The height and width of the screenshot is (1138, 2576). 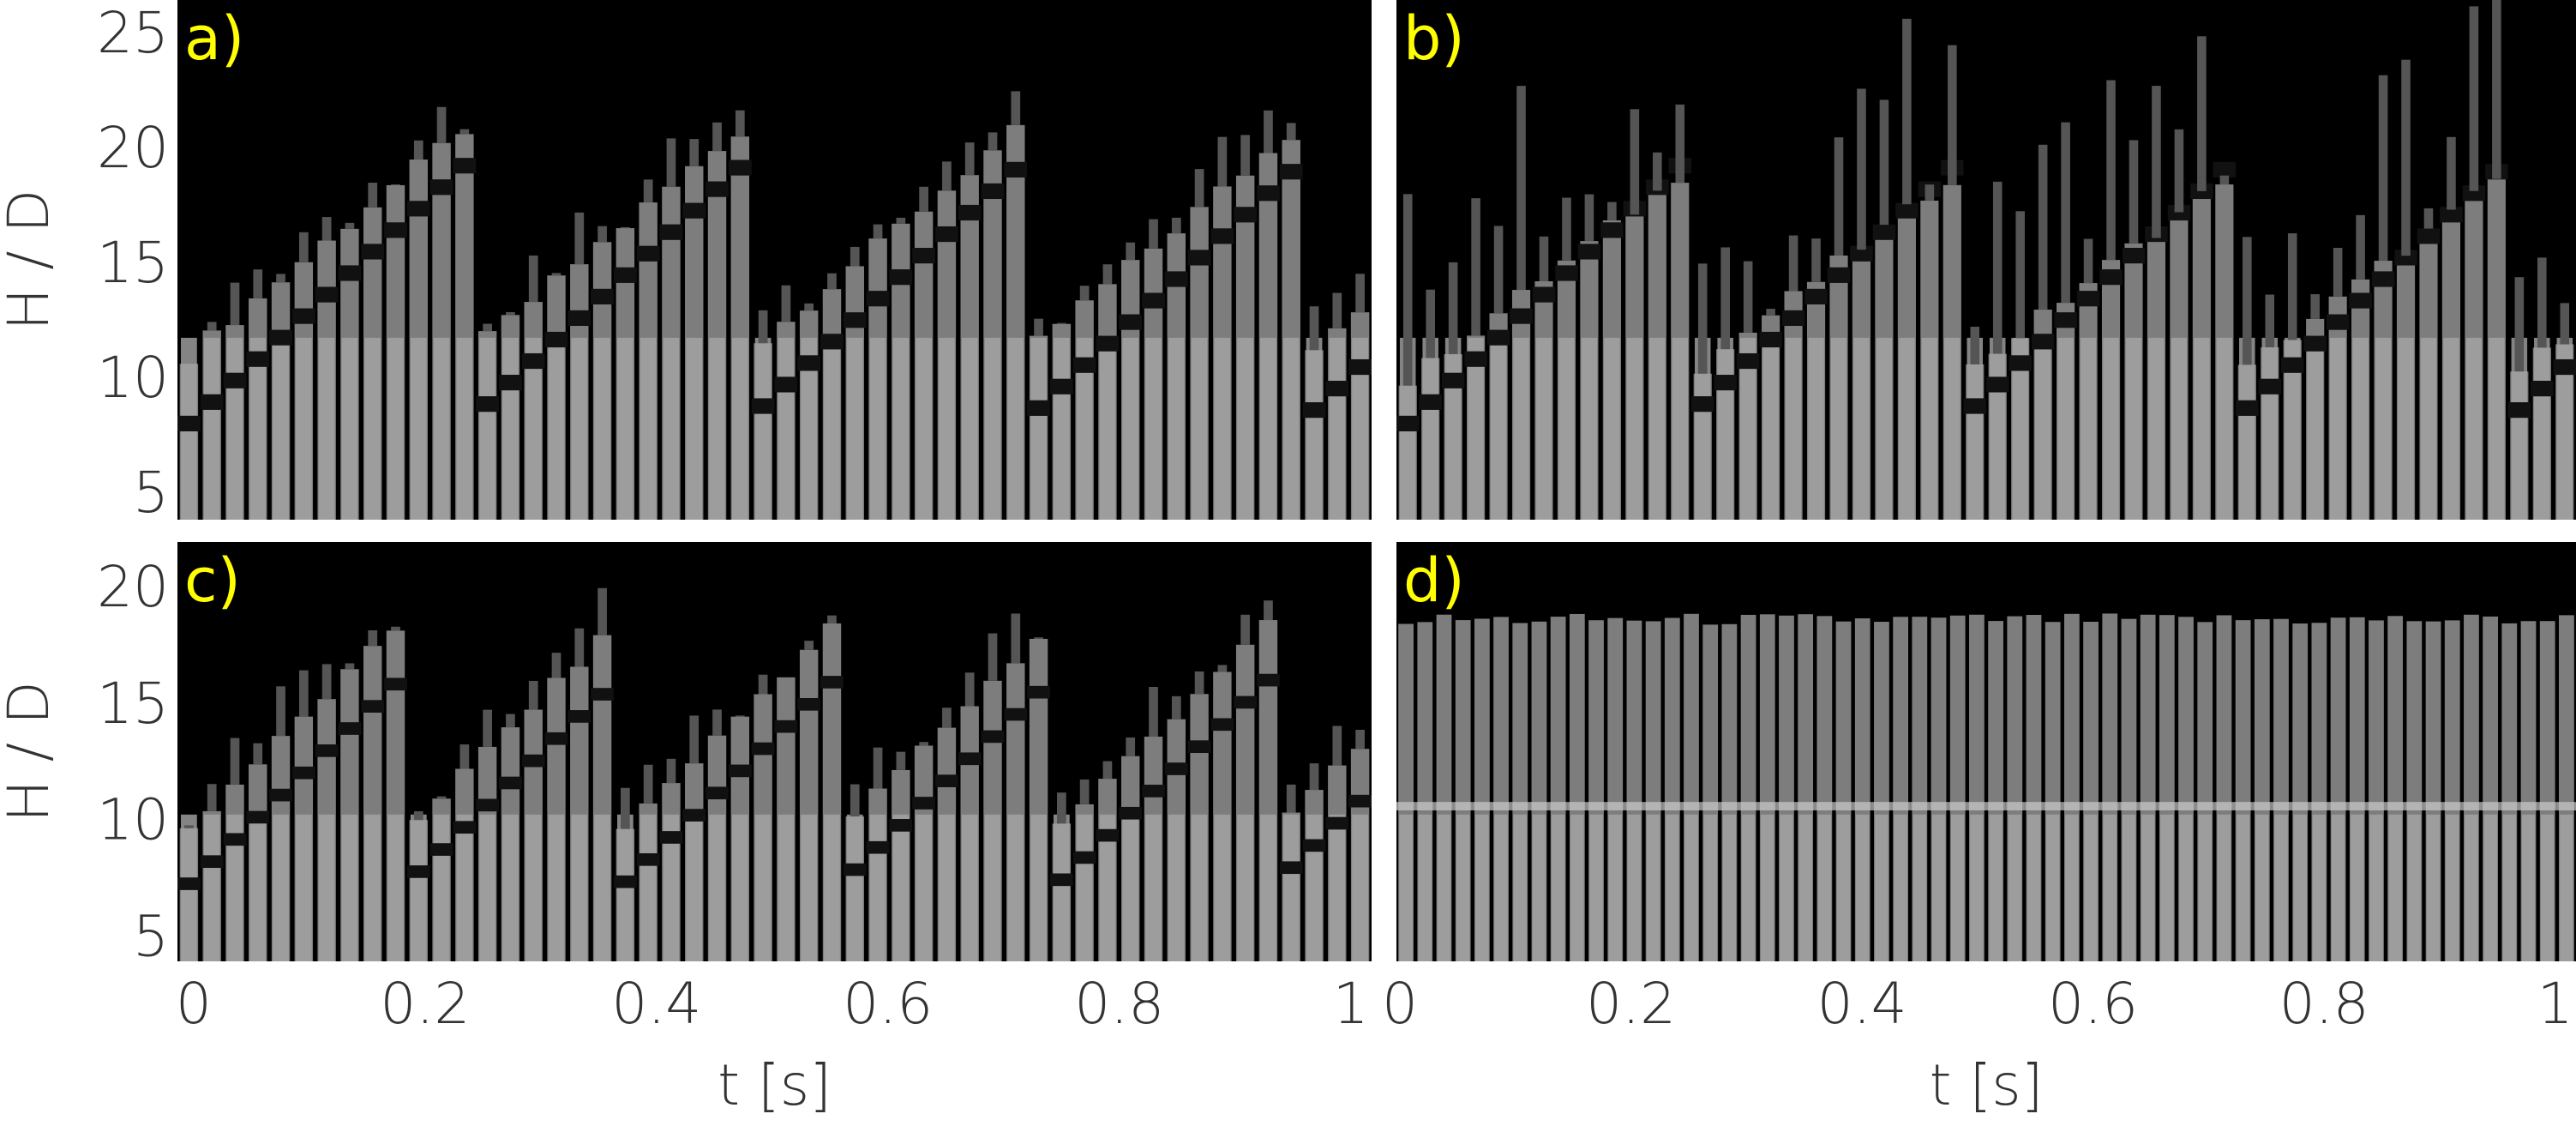 What do you see at coordinates (2324, 1004) in the screenshot?
I see `x-tick-label: 0.8` at bounding box center [2324, 1004].